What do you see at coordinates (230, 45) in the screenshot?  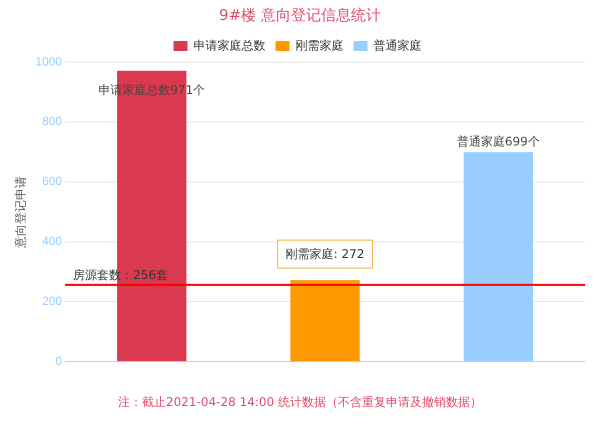 I see `legend-label: 申请家庭总数` at bounding box center [230, 45].